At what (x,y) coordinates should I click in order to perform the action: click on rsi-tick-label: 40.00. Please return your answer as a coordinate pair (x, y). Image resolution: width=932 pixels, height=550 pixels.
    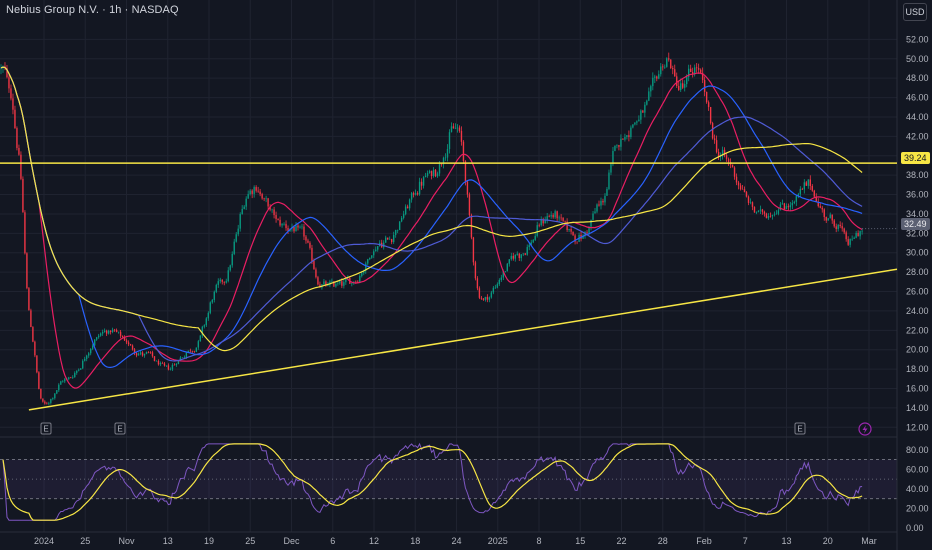
    Looking at the image, I should click on (917, 489).